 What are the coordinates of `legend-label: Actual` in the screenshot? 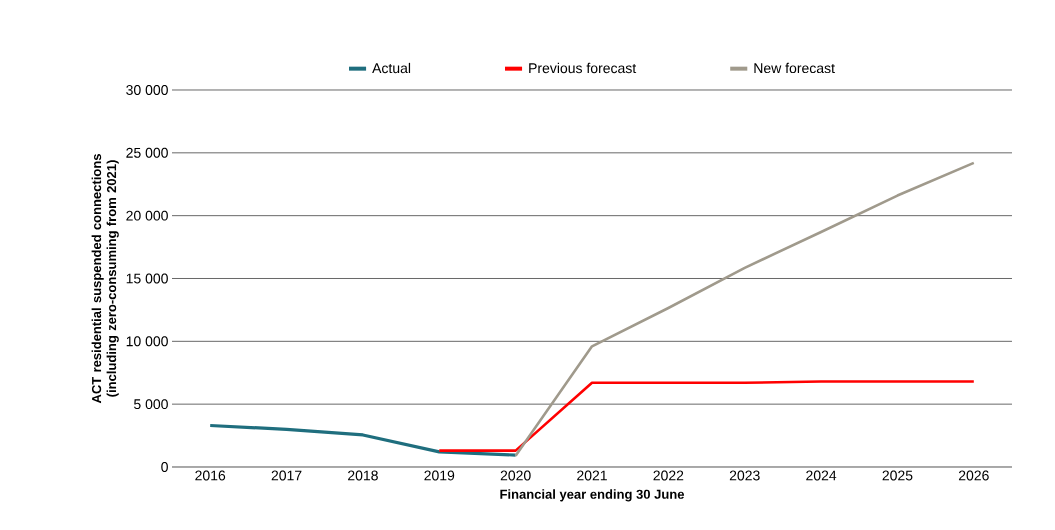 It's located at (391, 68).